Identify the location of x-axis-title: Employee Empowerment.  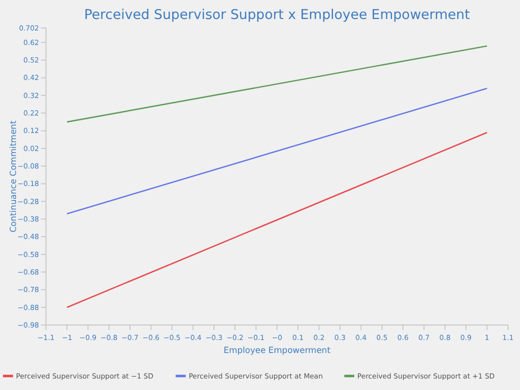
(278, 351).